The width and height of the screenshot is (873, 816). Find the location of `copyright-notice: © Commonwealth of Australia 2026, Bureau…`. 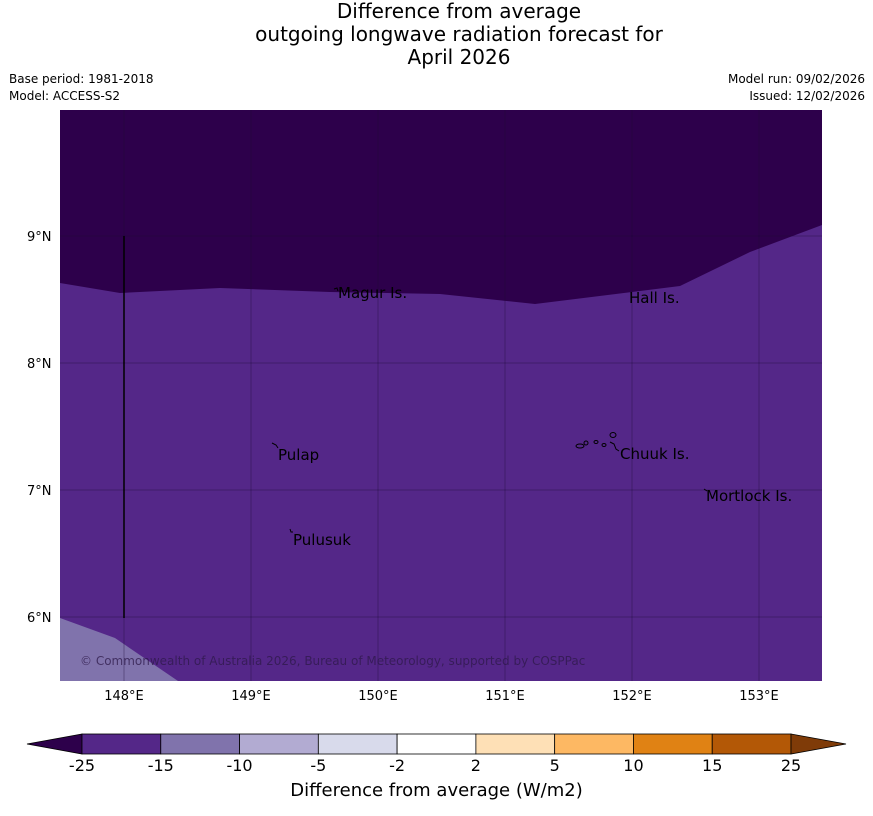

copyright-notice: © Commonwealth of Australia 2026, Bureau… is located at coordinates (332, 661).